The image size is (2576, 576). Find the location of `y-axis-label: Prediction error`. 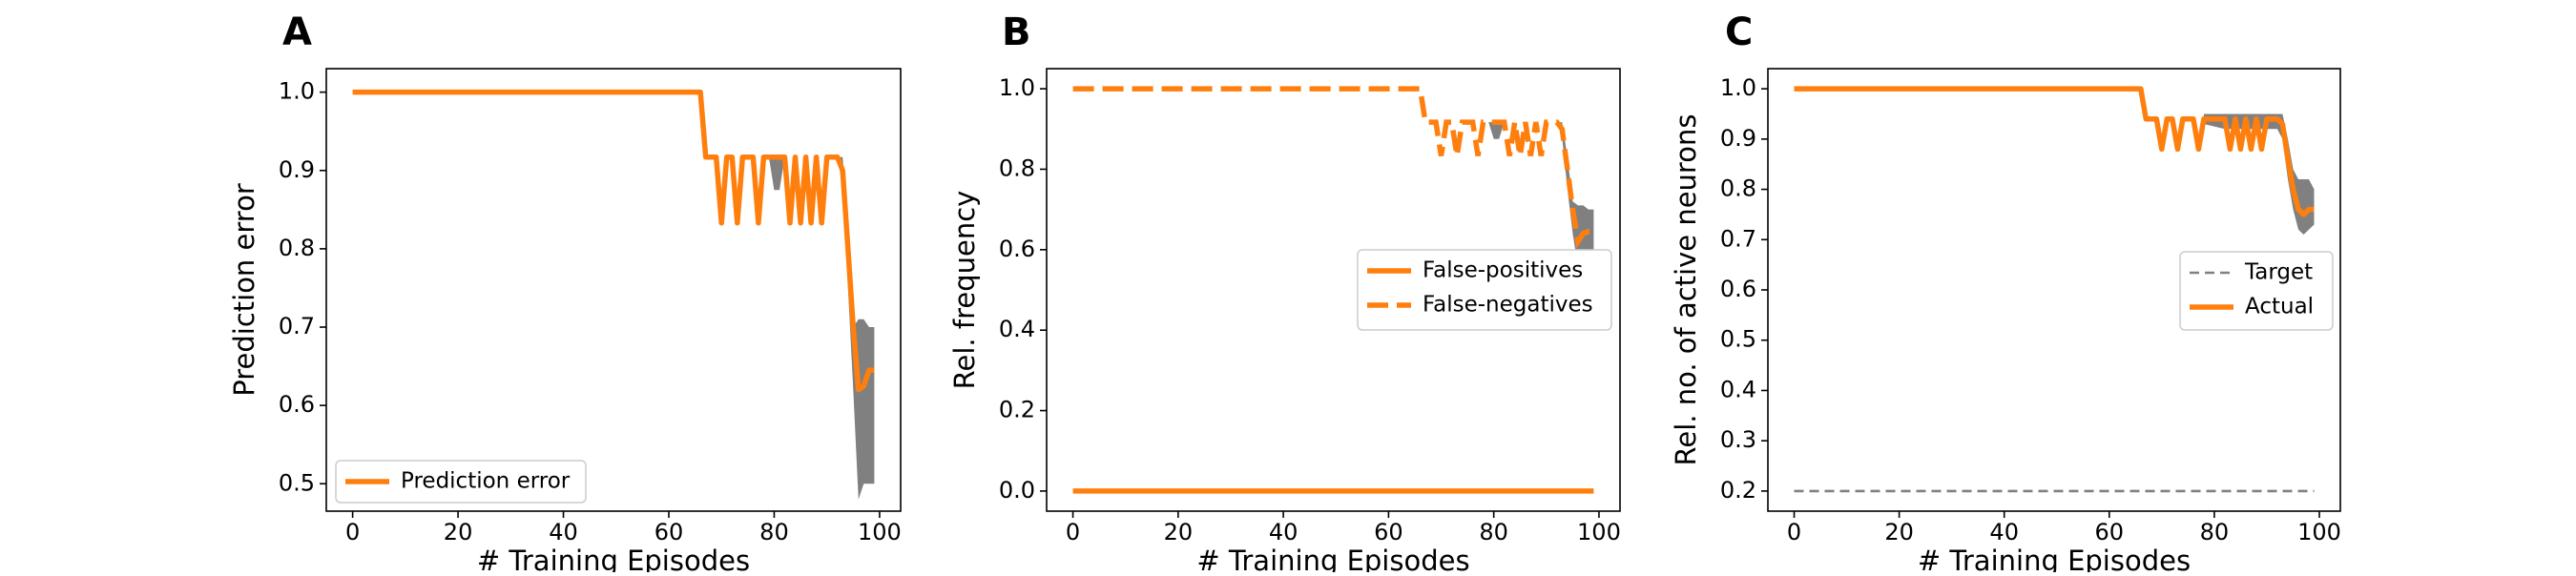

y-axis-label: Prediction error is located at coordinates (244, 290).